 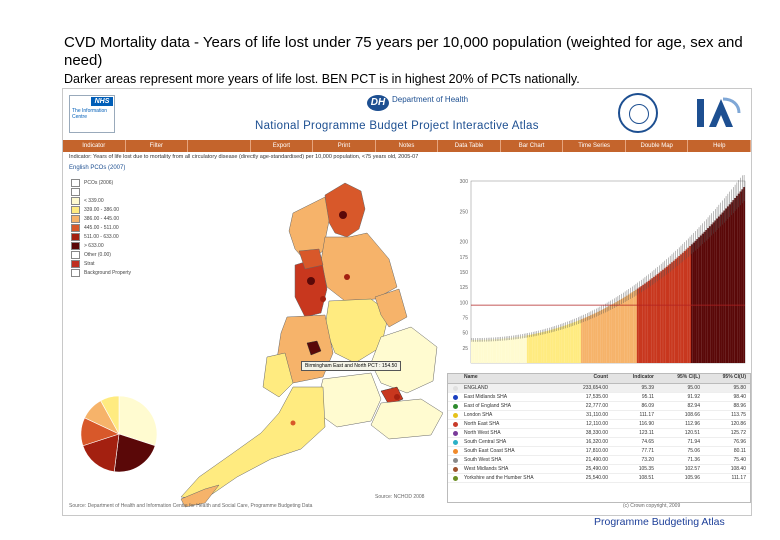 What do you see at coordinates (482, 433) in the screenshot?
I see `cell-name: North West SHA` at bounding box center [482, 433].